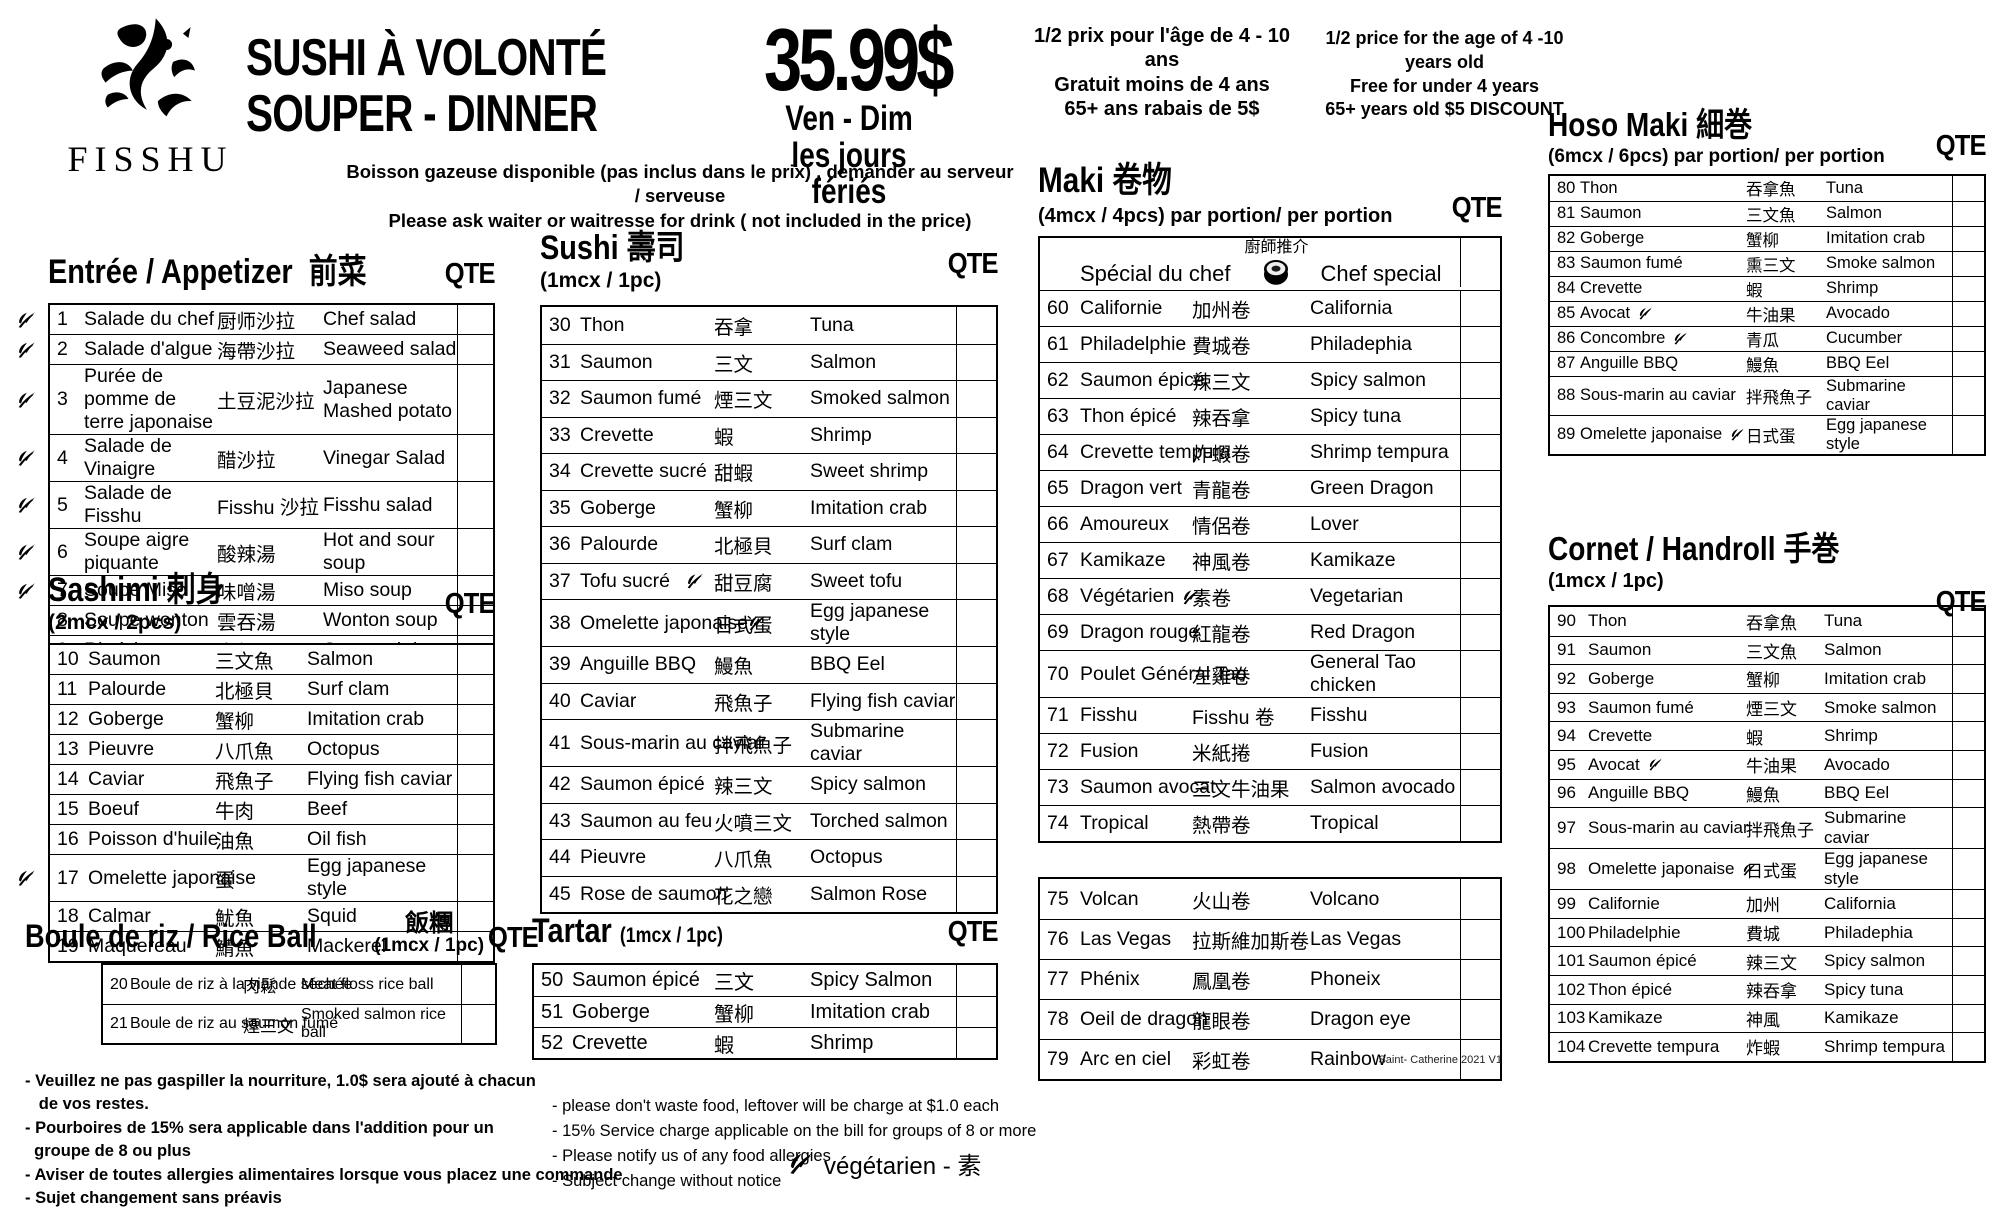  Describe the element at coordinates (1667, 904) in the screenshot. I see `item-name-fr: Californie` at that location.